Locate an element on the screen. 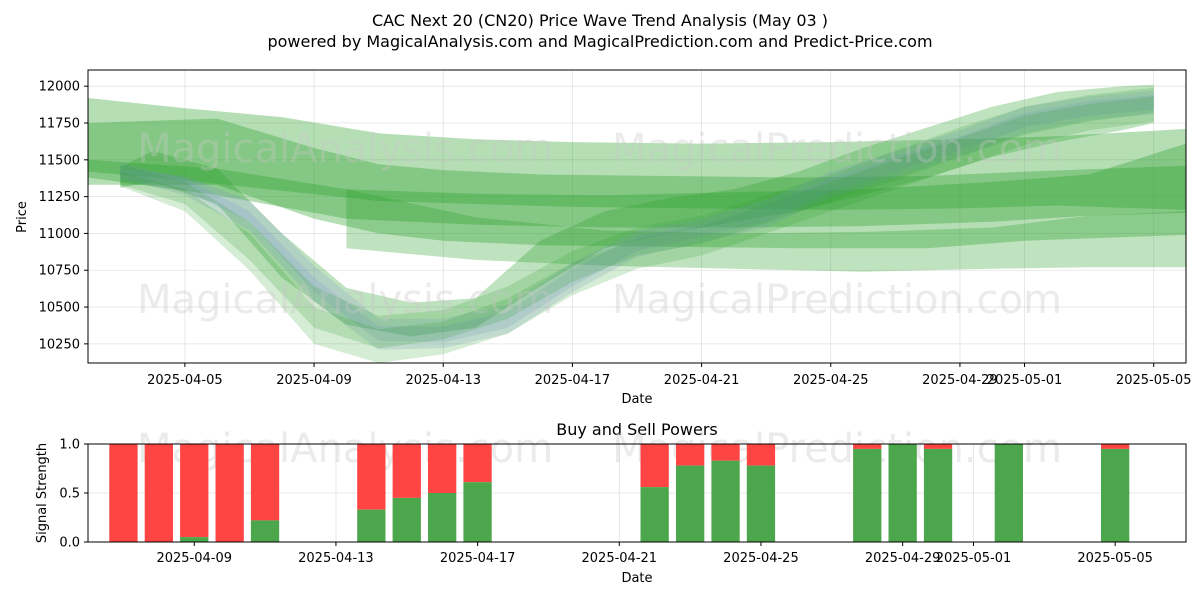 Image resolution: width=1200 pixels, height=600 pixels. buy-sell-bars is located at coordinates (619, 493).